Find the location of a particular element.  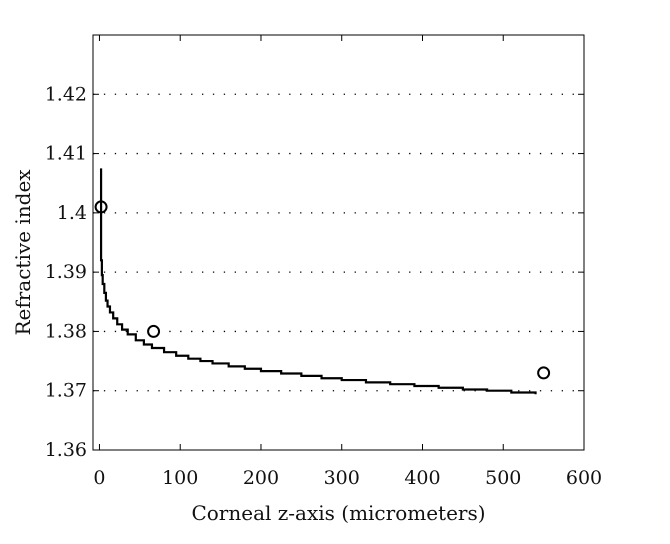

x-tick-label: 400 is located at coordinates (422, 478).